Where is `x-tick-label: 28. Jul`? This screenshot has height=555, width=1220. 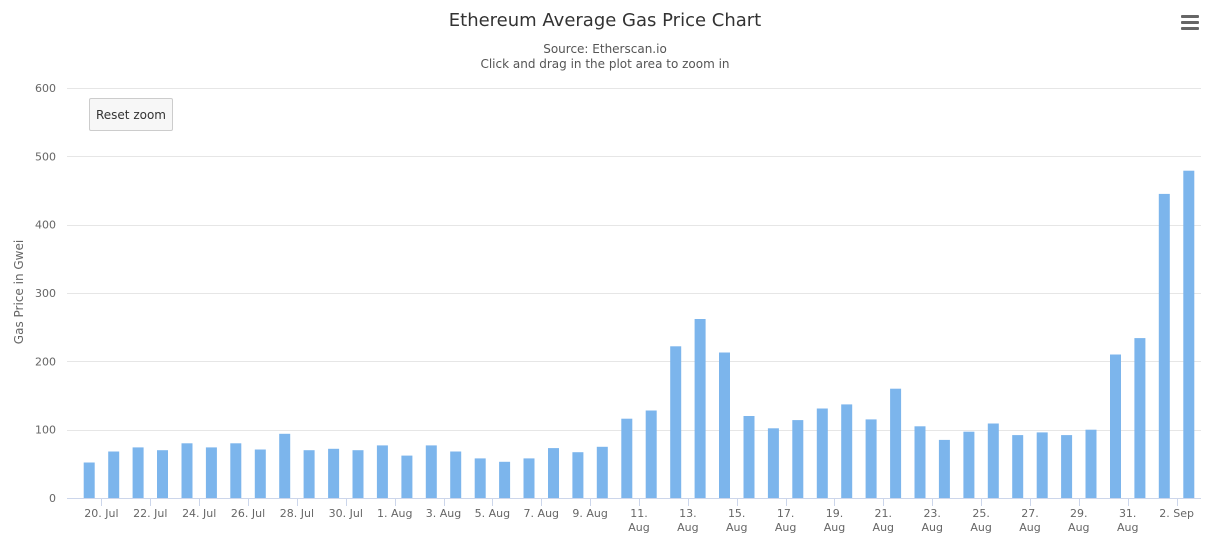 x-tick-label: 28. Jul is located at coordinates (297, 513).